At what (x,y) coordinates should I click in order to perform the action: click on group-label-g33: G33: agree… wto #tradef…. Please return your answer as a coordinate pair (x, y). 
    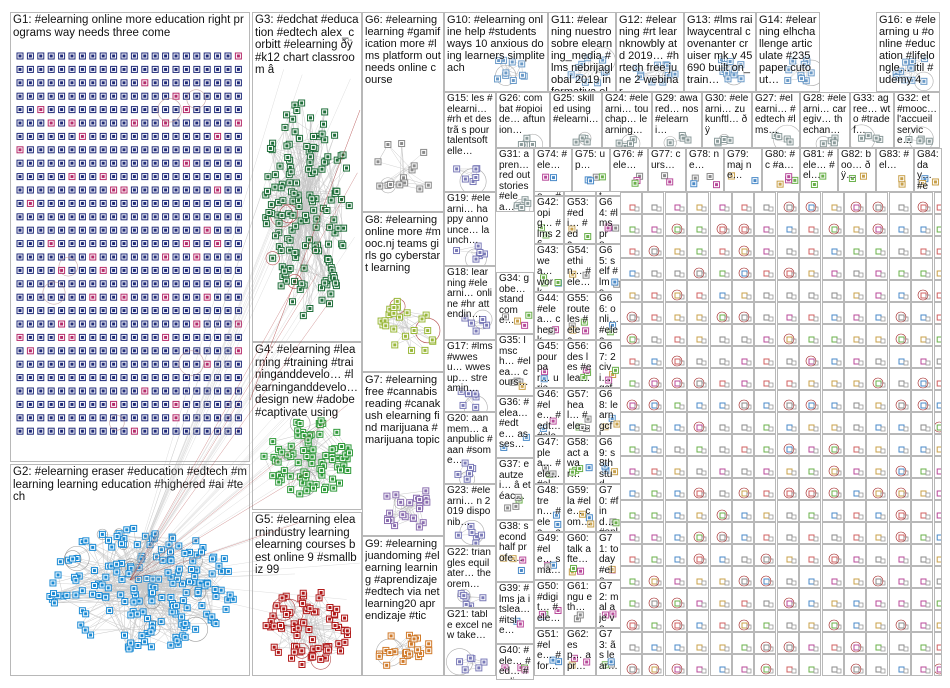
    Looking at the image, I should click on (872, 115).